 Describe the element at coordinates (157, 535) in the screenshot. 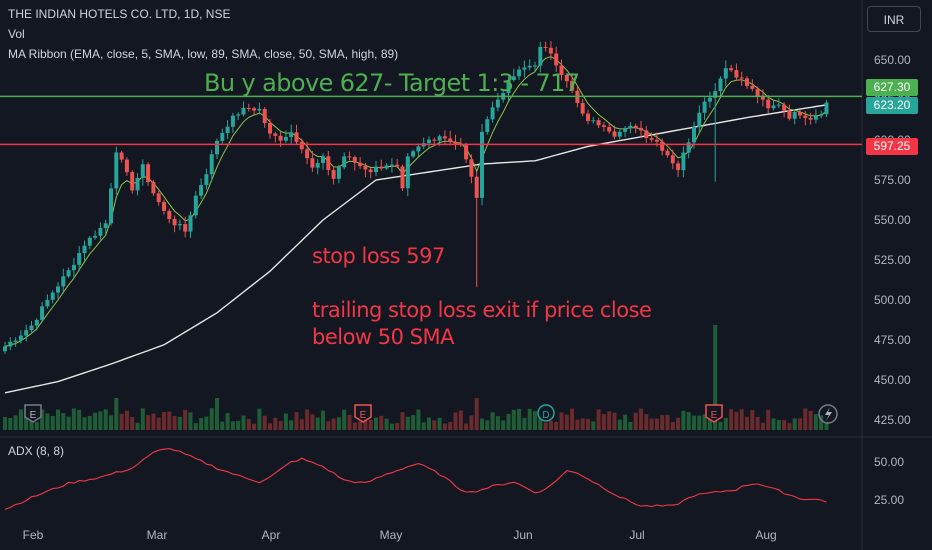

I see `month-tick-label: Mar` at that location.